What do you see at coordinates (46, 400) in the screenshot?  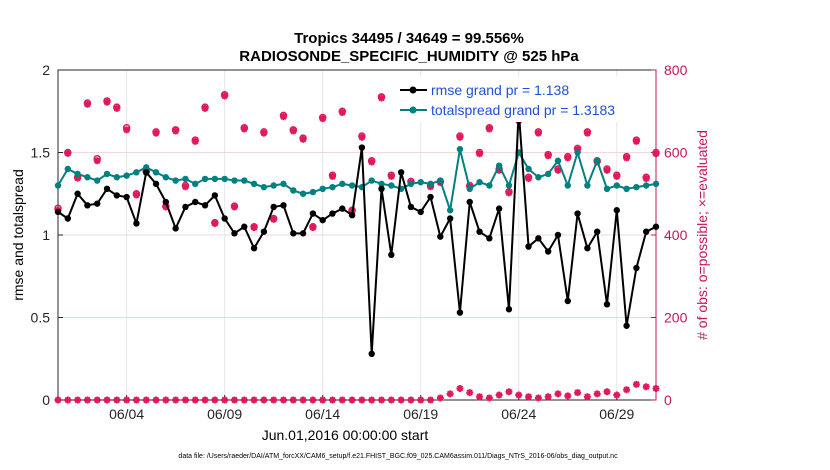 I see `y-tick-label: 0` at bounding box center [46, 400].